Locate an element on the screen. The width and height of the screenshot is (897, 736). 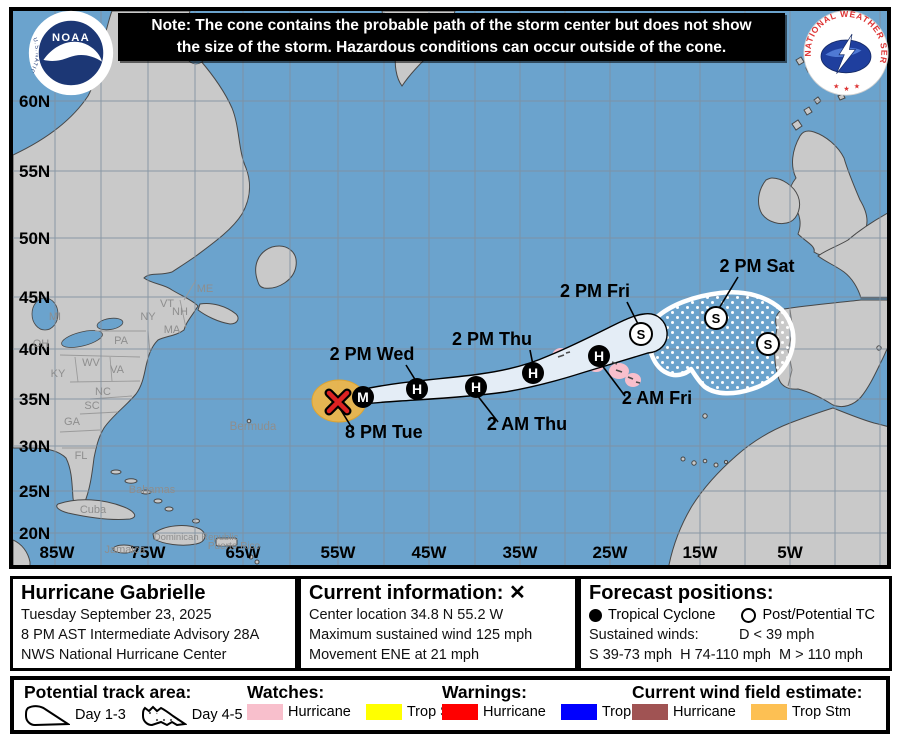
time-label: 2 PM Thu is located at coordinates (492, 339).